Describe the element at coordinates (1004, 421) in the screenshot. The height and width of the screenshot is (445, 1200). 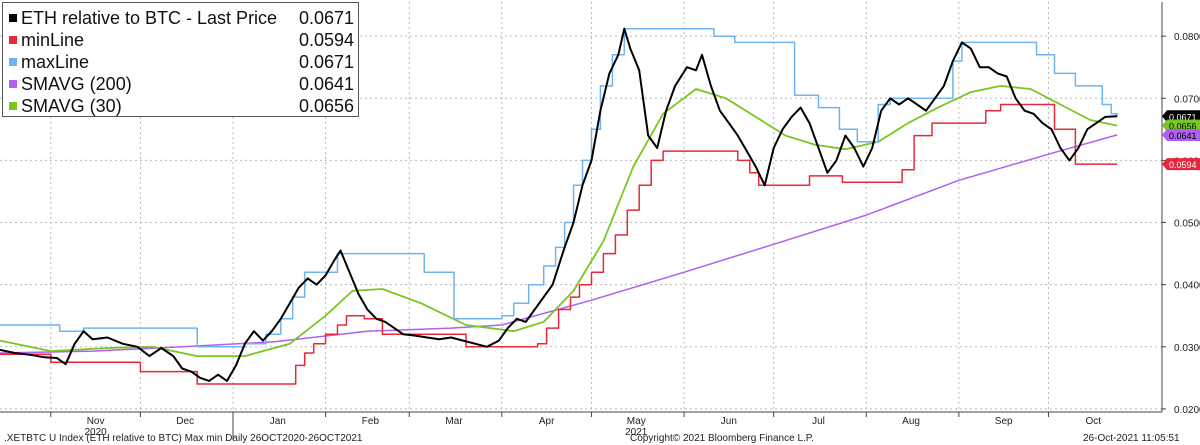
I see `x-tick-label: Sep` at that location.